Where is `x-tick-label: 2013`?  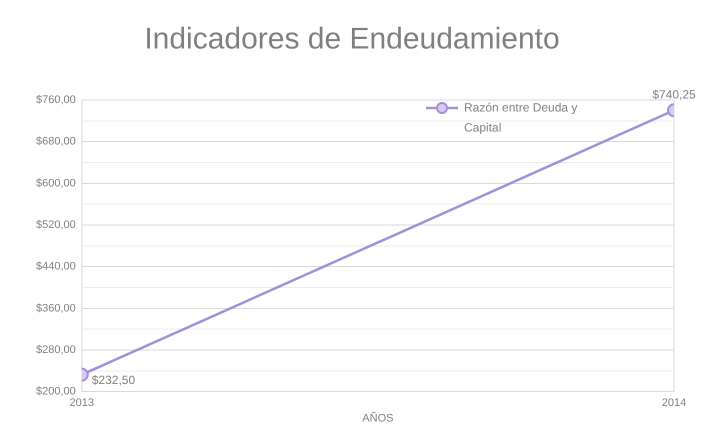
x-tick-label: 2013 is located at coordinates (82, 403).